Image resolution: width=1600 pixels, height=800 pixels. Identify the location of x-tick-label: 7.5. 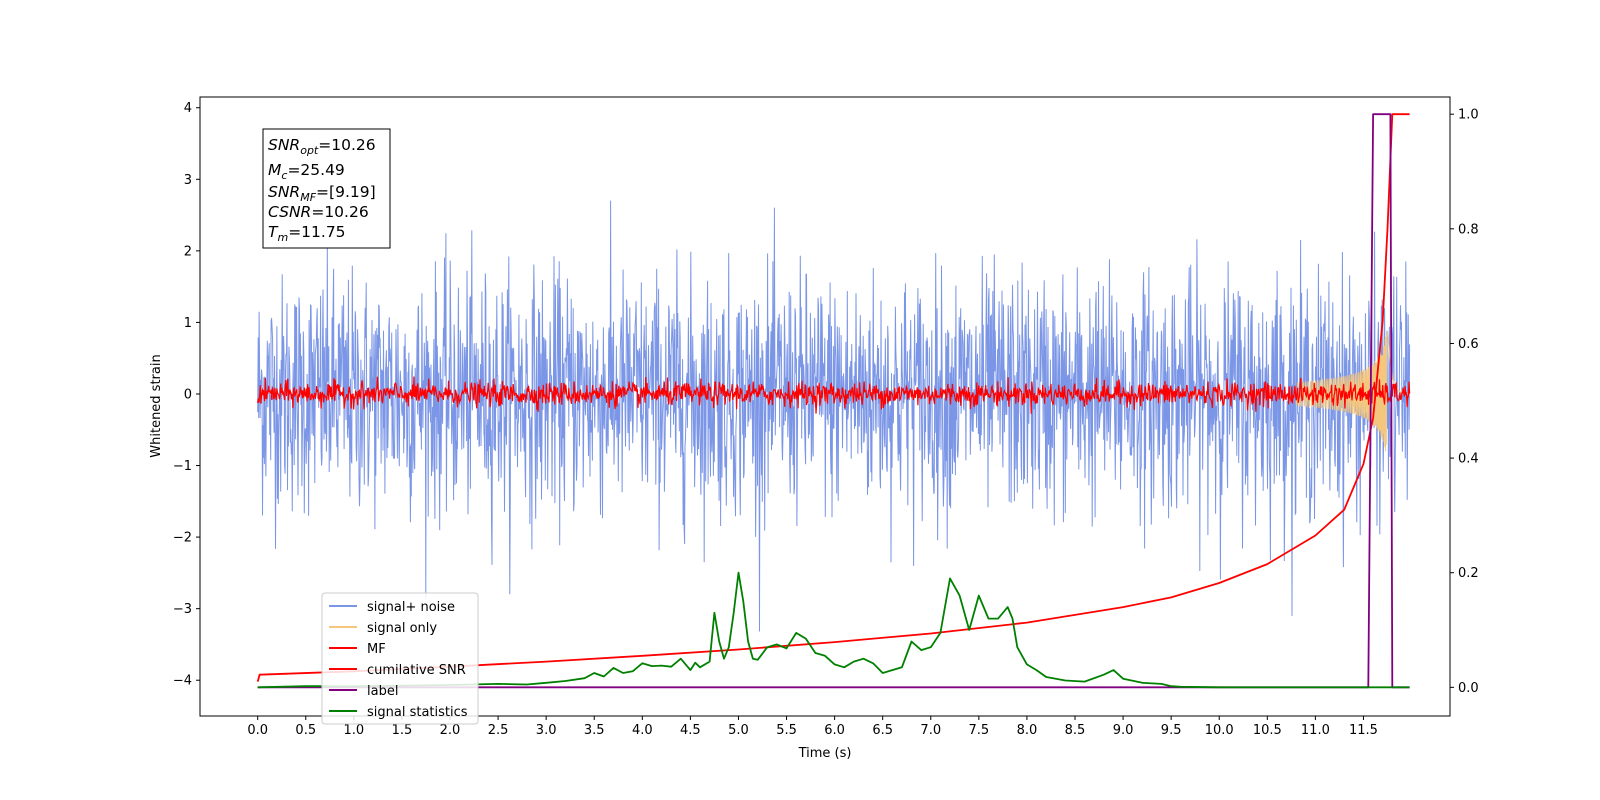
(979, 730).